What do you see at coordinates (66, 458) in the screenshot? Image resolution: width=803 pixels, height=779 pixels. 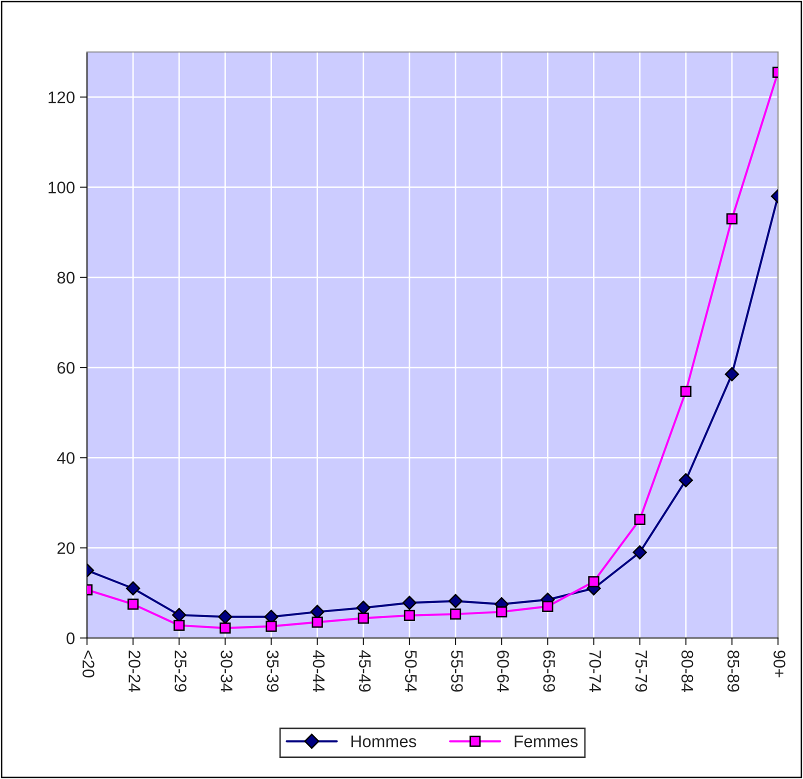 I see `y-tick-label: 40` at bounding box center [66, 458].